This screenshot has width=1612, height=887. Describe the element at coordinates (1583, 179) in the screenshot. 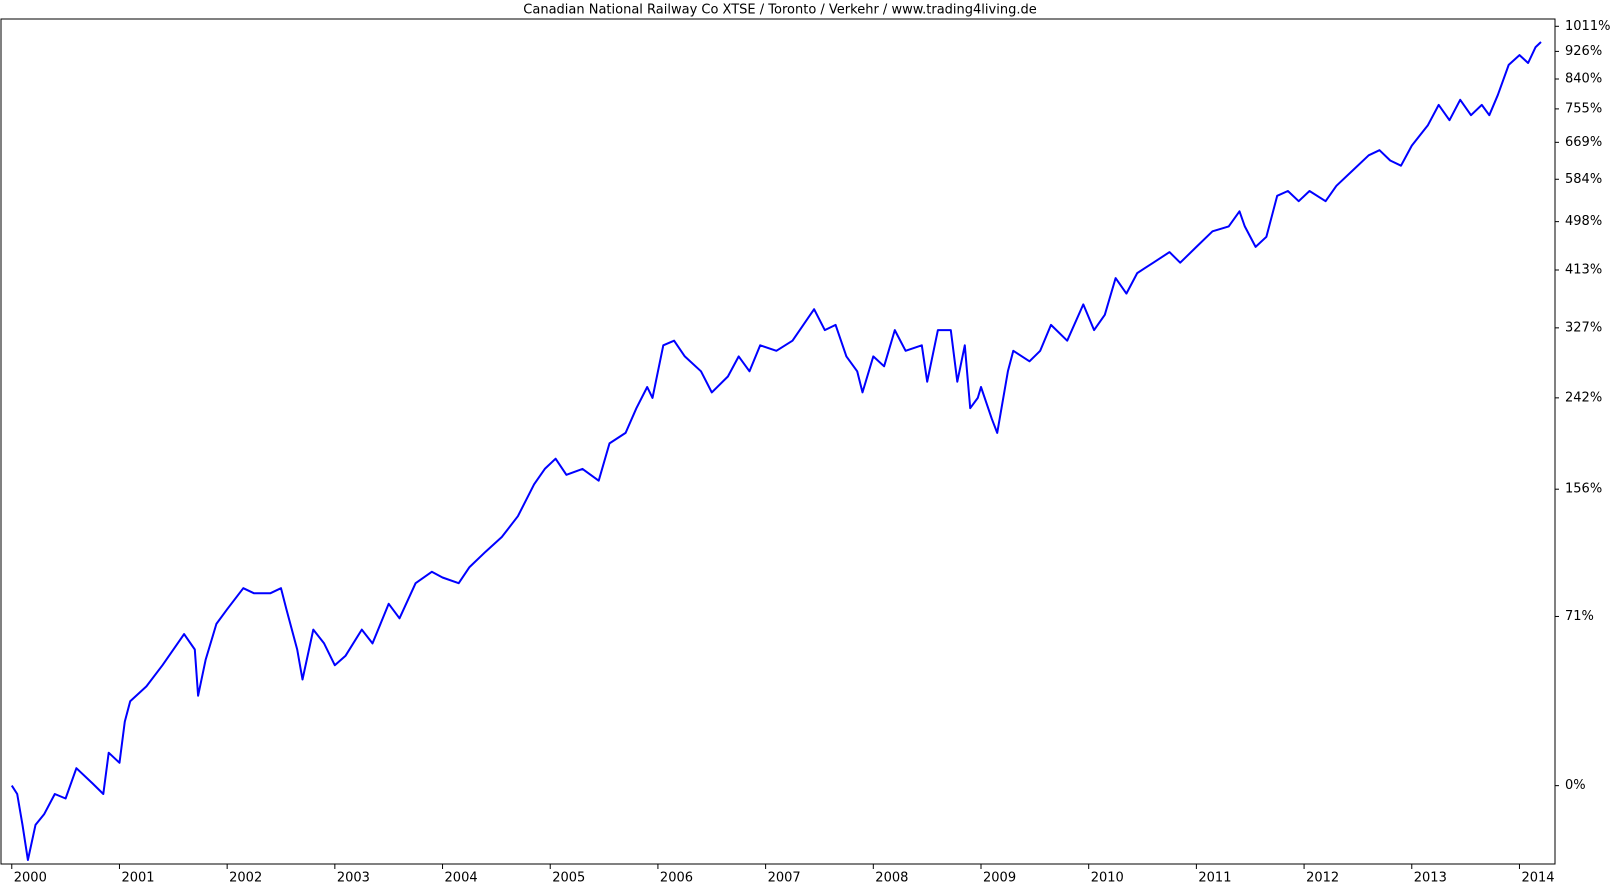

I see `y-tick-label: 584%` at that location.